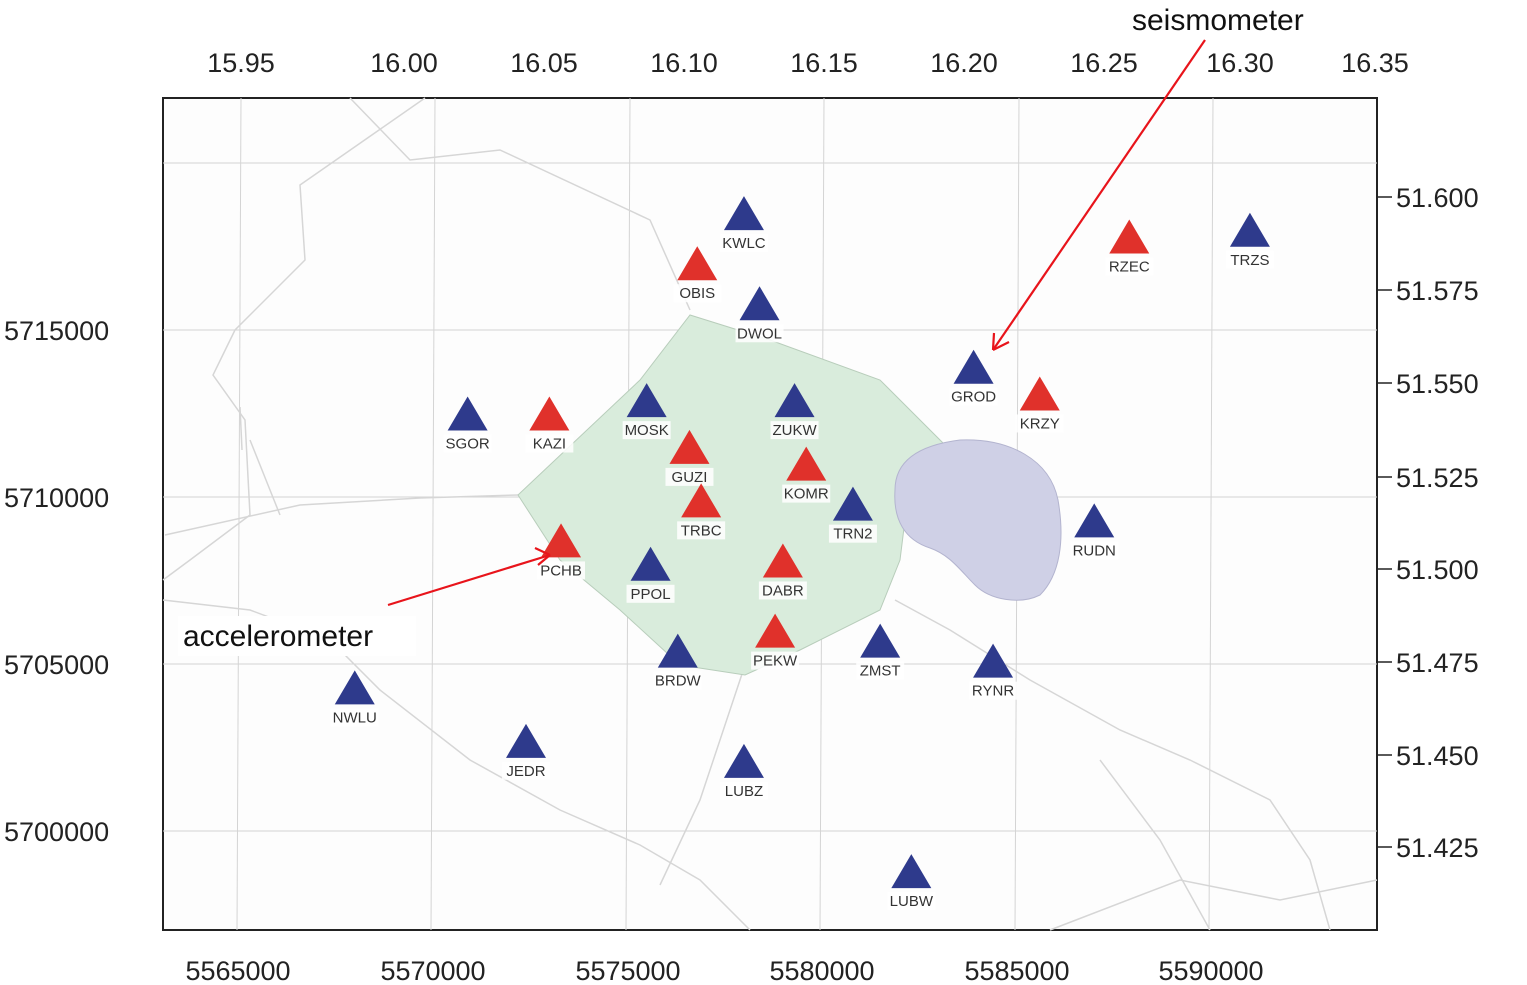 Image resolution: width=1527 pixels, height=985 pixels. I want to click on axis-top-label: 16.00, so click(404, 63).